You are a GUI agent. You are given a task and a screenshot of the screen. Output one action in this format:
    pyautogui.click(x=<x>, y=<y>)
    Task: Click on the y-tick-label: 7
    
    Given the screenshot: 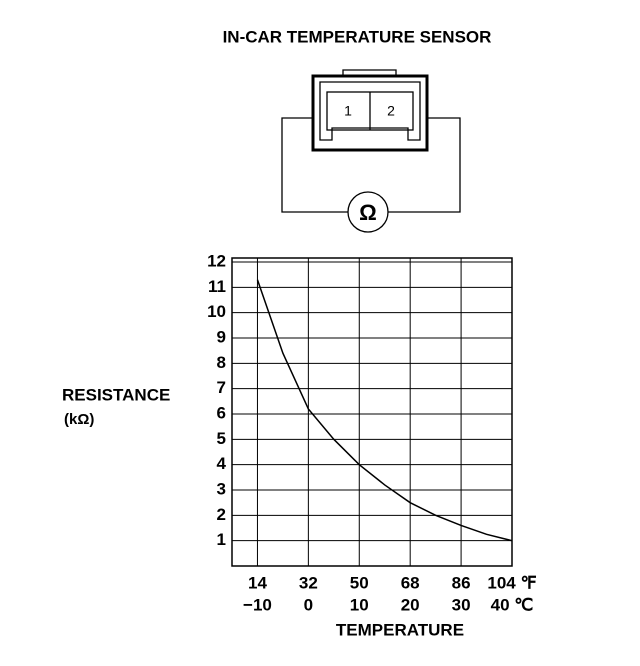 What is the action you would take?
    pyautogui.click(x=221, y=387)
    